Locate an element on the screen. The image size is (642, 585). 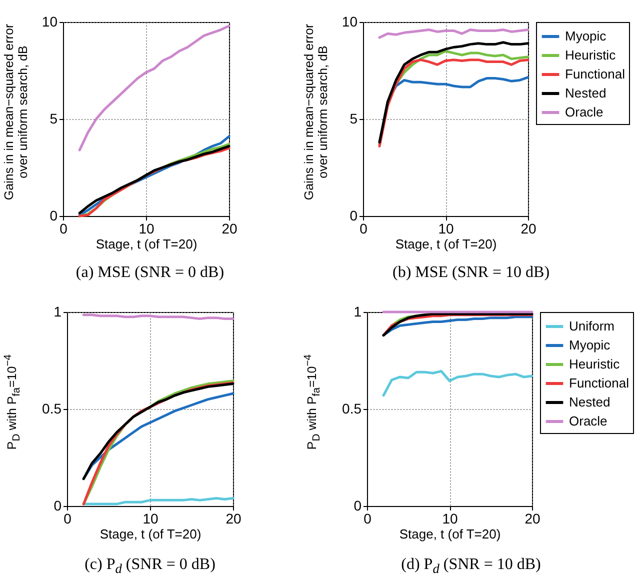
text: (a) MSE (SNR = 0 dB) is located at coordinates (150, 273).